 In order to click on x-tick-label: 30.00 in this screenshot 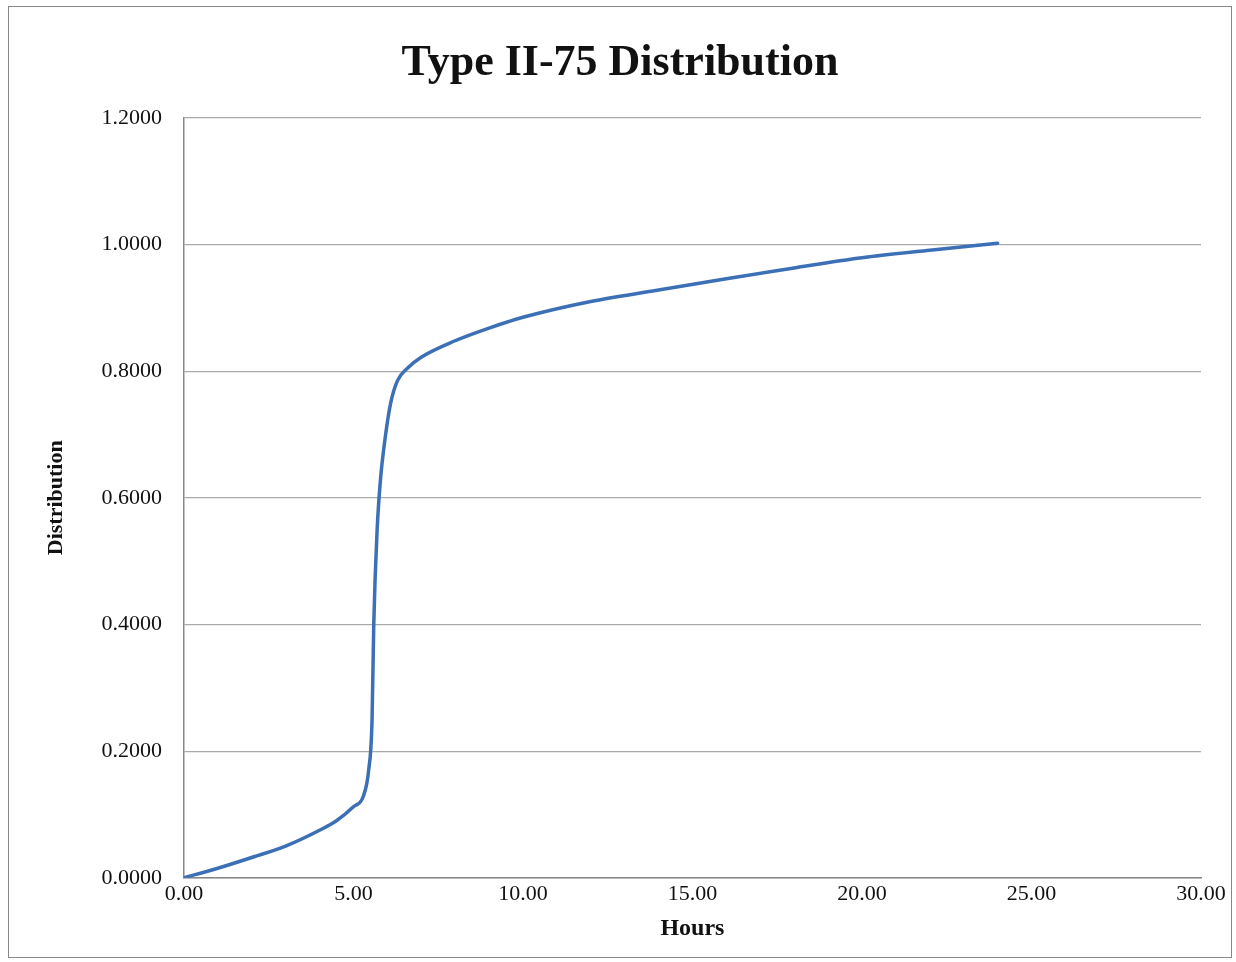, I will do `click(1201, 892)`.